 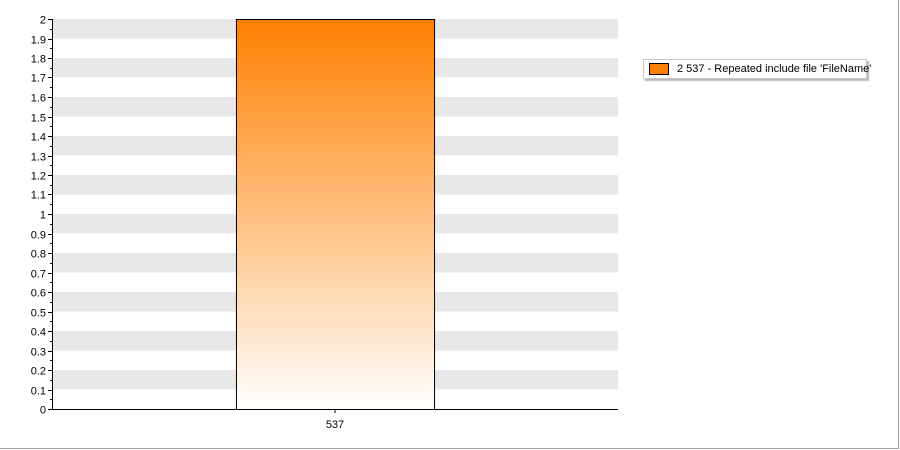 I want to click on legend-swatch, so click(x=659, y=69).